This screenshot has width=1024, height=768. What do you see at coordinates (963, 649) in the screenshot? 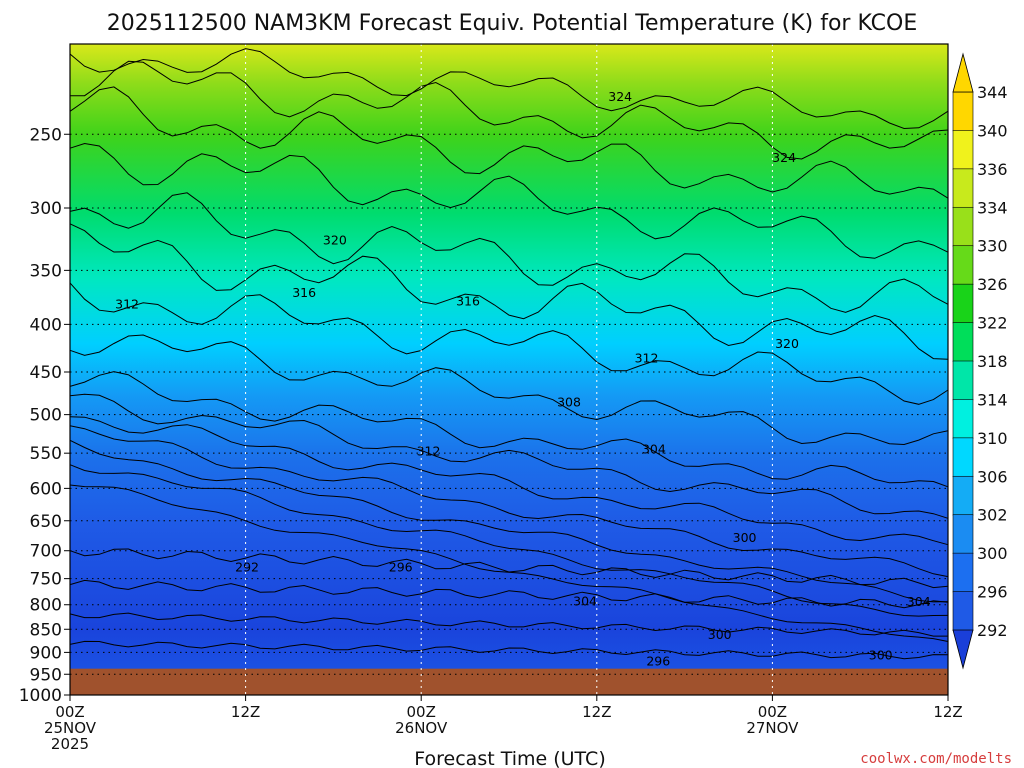
I see `colorbar-extend-min` at bounding box center [963, 649].